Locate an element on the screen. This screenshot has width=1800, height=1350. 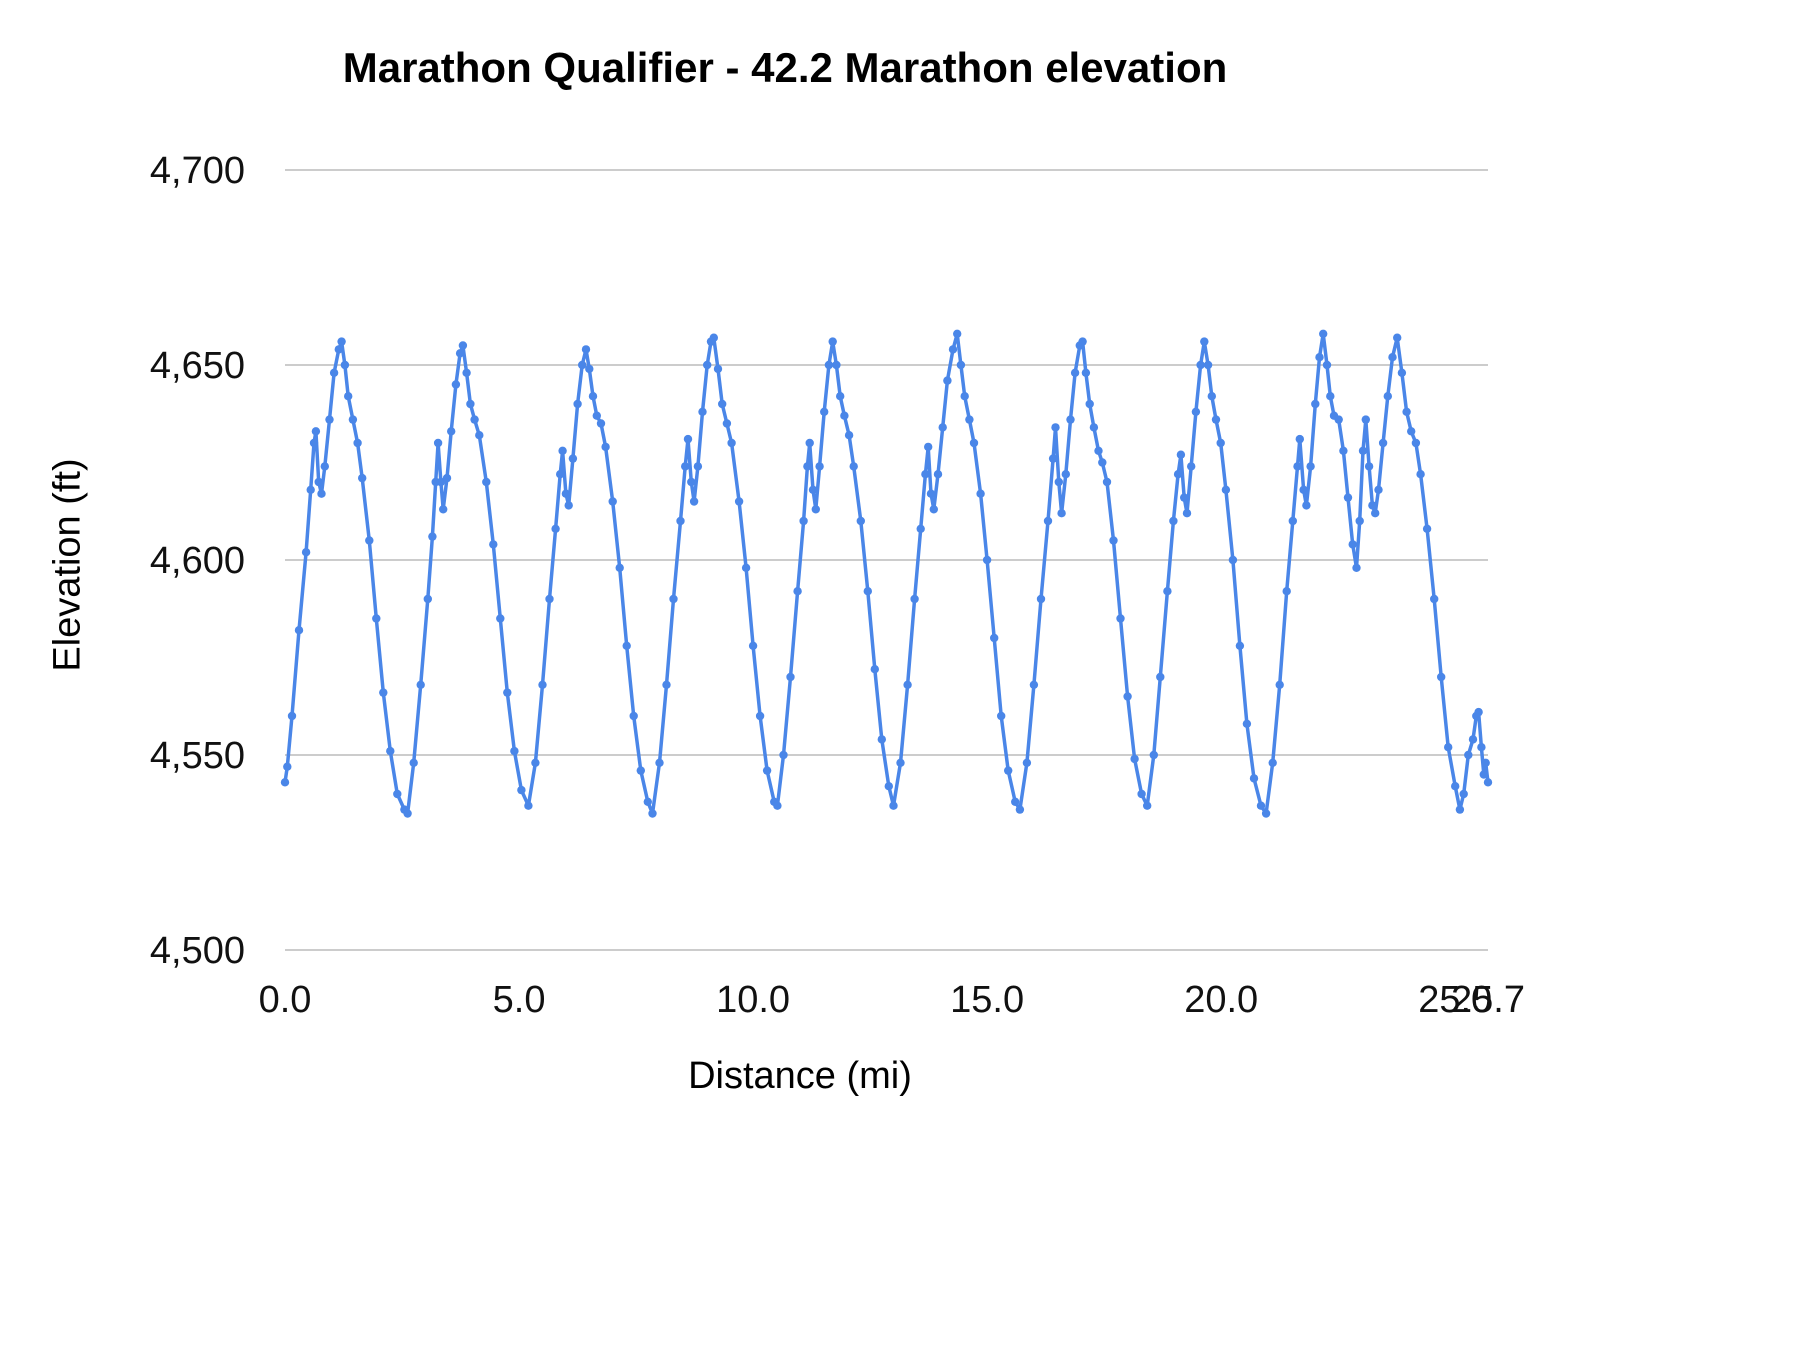
y-tick-label: 4,500 is located at coordinates (197, 951).